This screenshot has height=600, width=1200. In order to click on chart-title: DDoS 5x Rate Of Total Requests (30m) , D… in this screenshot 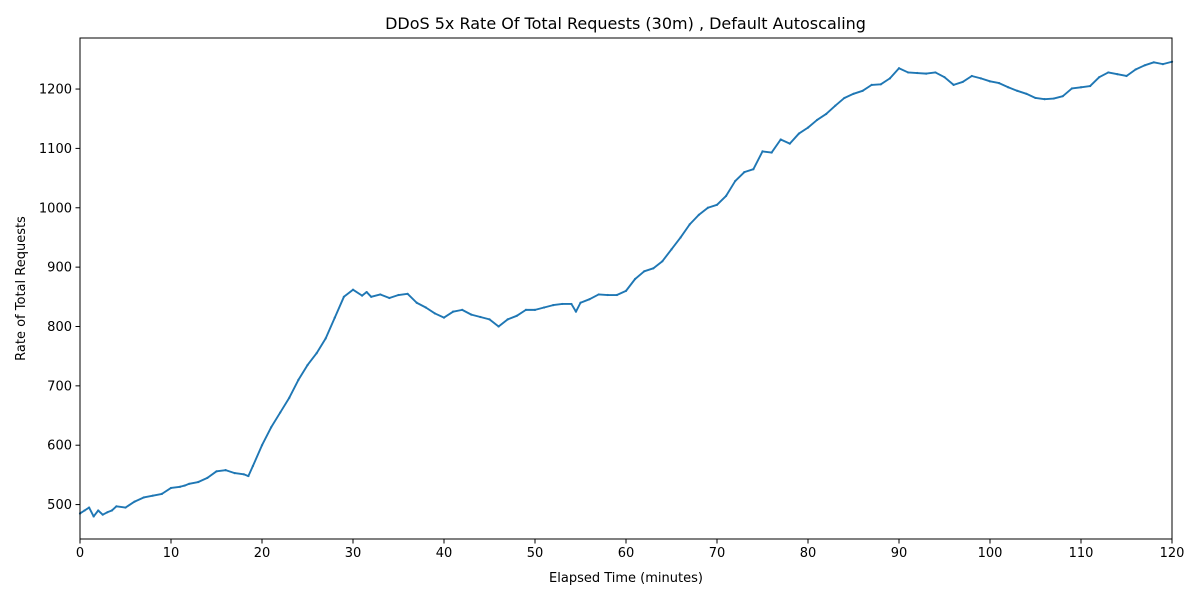, I will do `click(625, 23)`.